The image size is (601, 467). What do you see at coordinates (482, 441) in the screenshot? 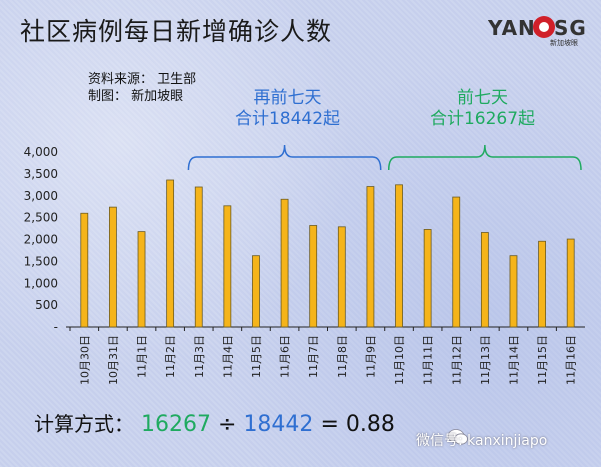
I see `wechat-id: 微信号: kanxinjiapo` at bounding box center [482, 441].